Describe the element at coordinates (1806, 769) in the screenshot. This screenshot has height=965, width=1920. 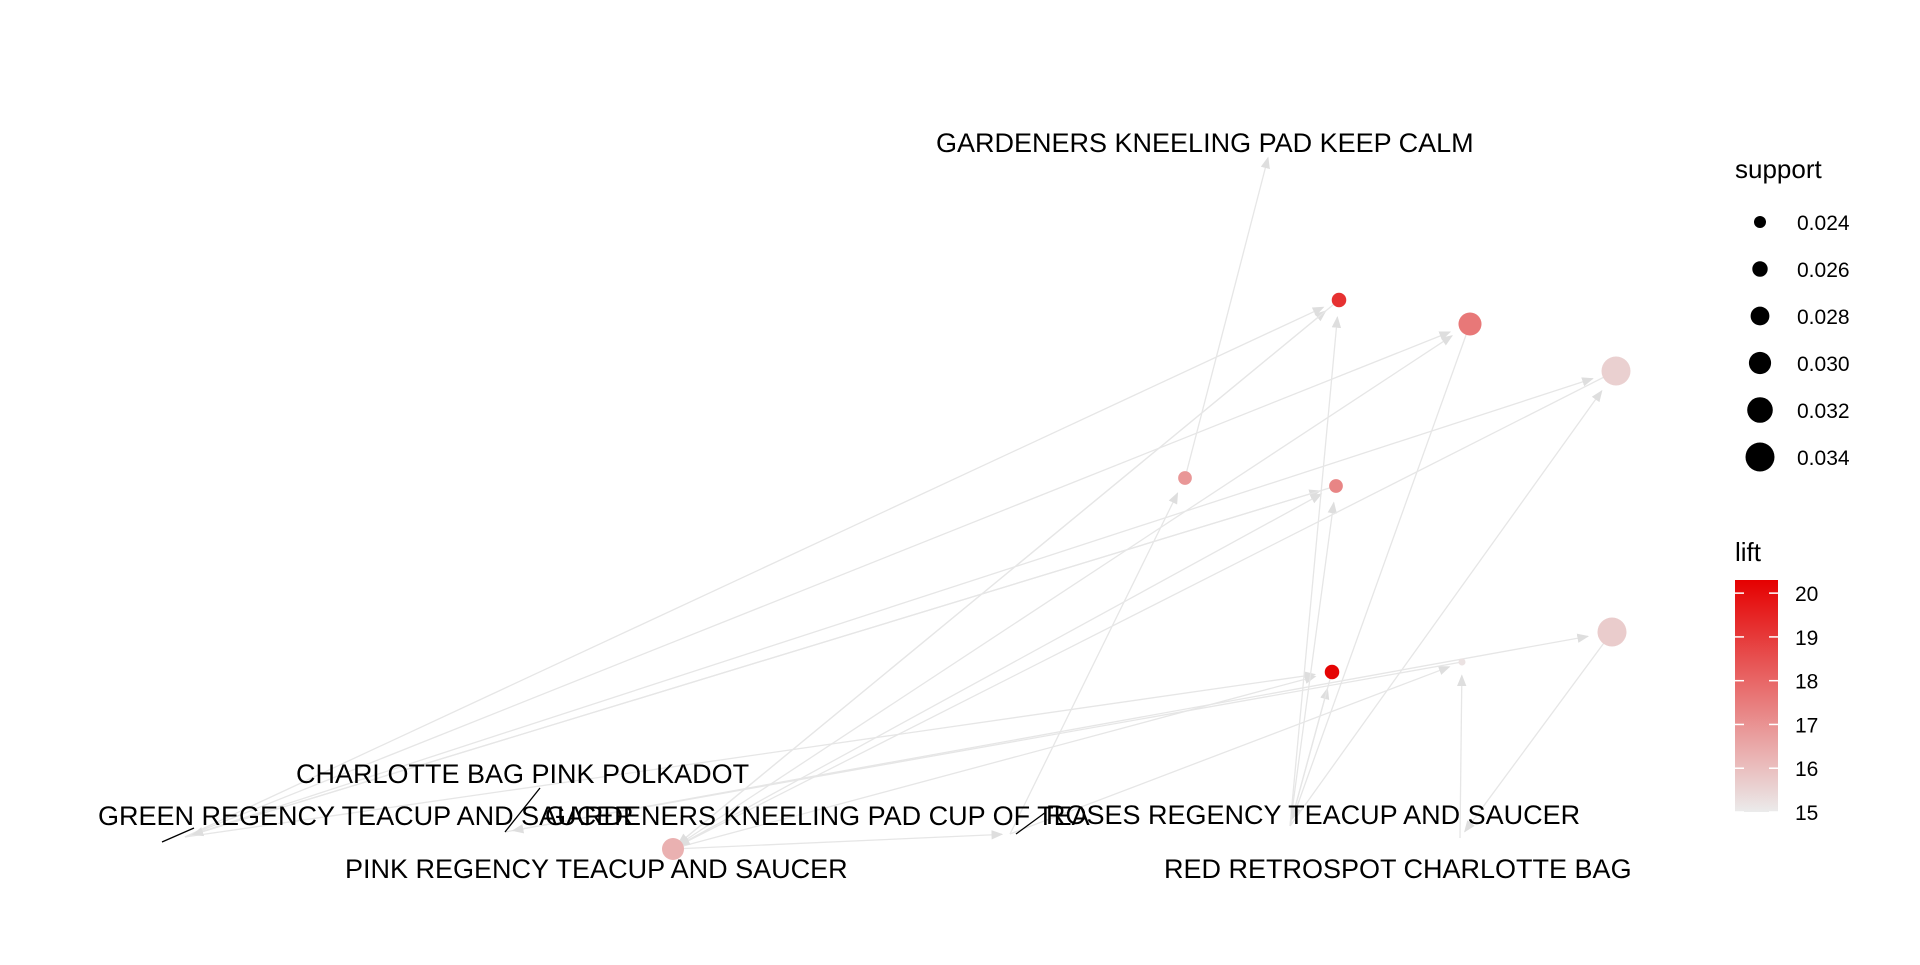
I see `lift-tick-label: 16` at that location.